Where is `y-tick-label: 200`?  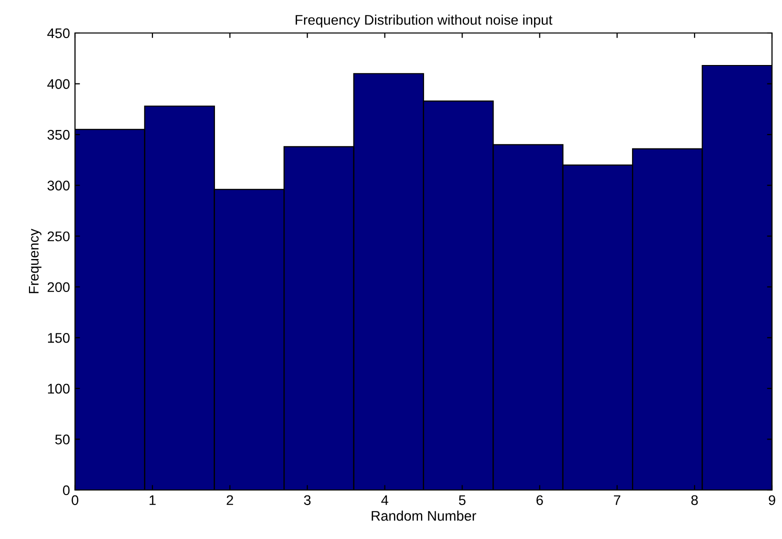 y-tick-label: 200 is located at coordinates (59, 287).